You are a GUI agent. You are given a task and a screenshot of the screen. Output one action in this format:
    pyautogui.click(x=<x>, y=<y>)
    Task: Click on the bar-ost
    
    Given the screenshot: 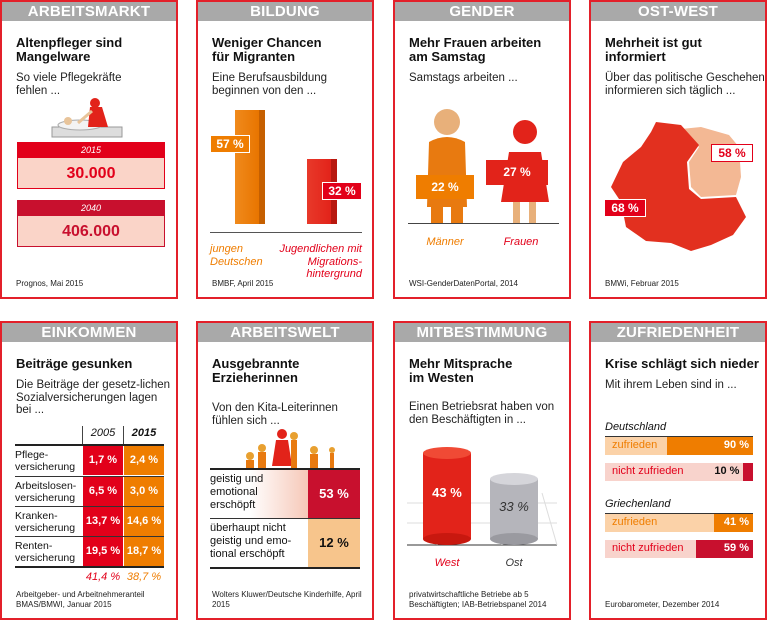 What is the action you would take?
    pyautogui.click(x=514, y=509)
    